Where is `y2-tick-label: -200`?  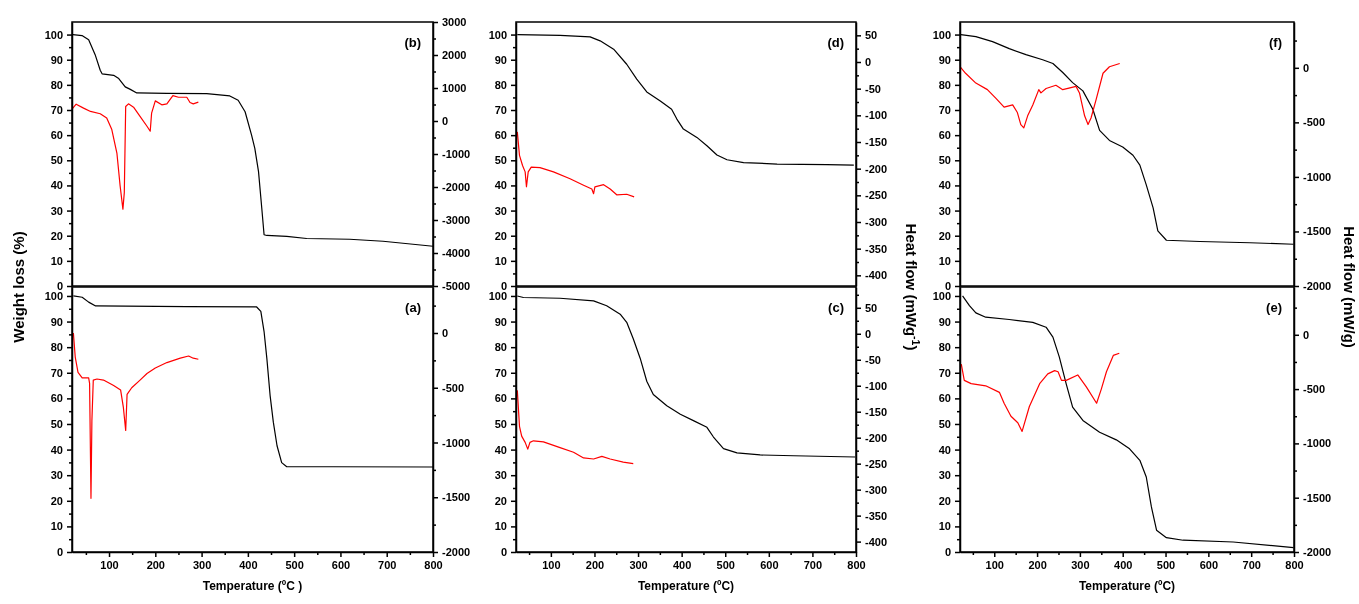
y2-tick-label: -200 is located at coordinates (876, 437).